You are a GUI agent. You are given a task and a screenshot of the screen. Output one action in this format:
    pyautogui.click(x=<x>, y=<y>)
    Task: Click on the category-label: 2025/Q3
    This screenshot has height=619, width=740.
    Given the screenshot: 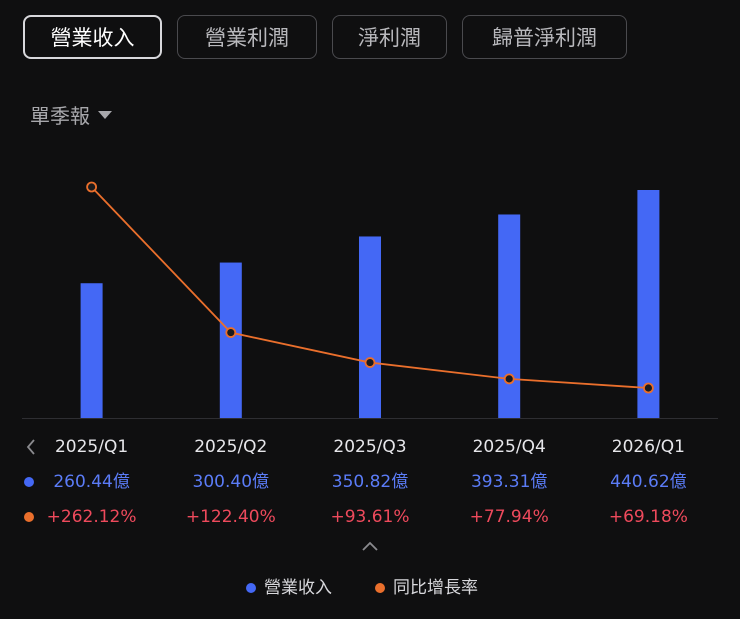 What is the action you would take?
    pyautogui.click(x=369, y=447)
    